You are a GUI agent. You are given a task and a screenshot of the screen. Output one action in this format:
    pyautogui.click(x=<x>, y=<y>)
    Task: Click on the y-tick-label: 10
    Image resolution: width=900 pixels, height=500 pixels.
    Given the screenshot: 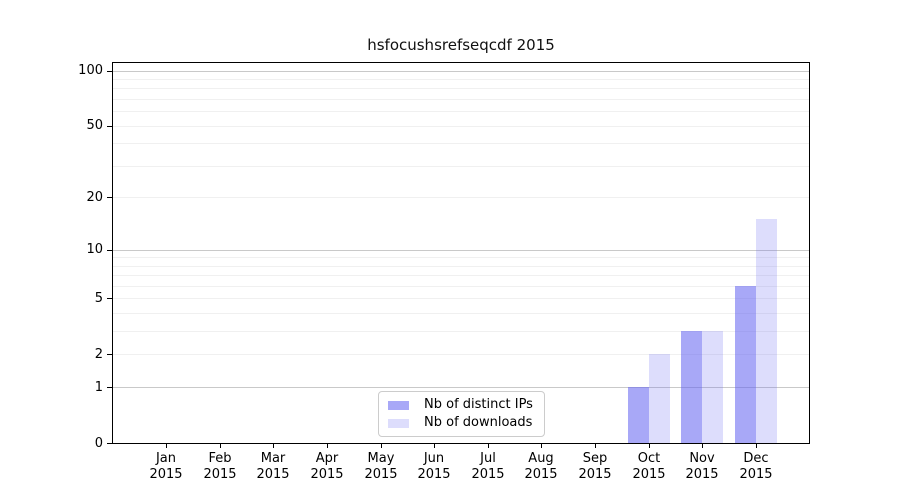 What is the action you would take?
    pyautogui.click(x=94, y=249)
    